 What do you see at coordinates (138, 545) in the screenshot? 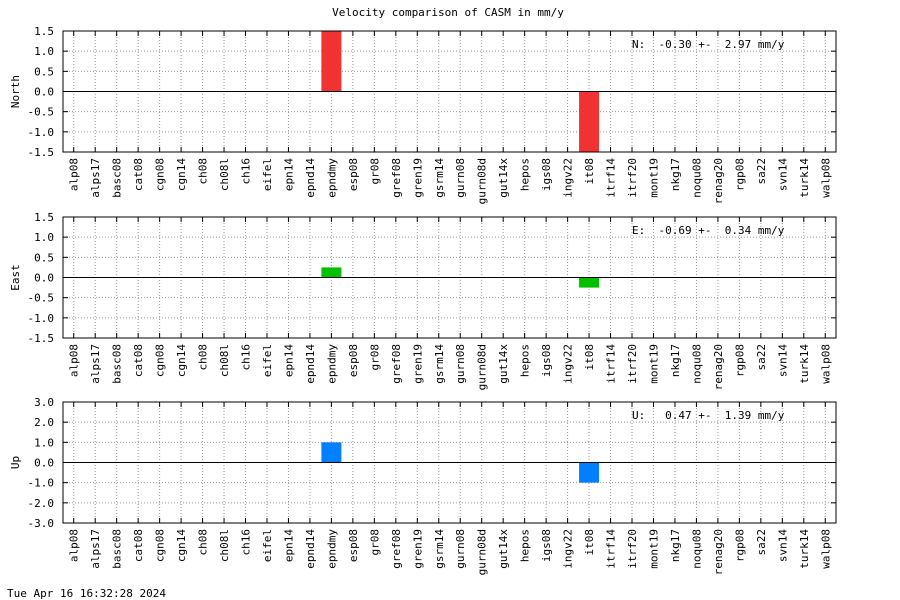
I see `x-tick-label: cat08` at bounding box center [138, 545].